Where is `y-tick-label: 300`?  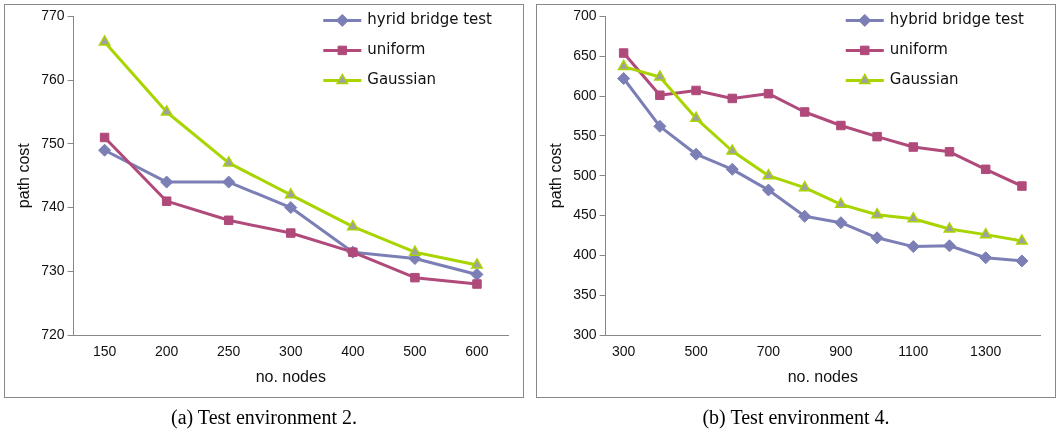 y-tick-label: 300 is located at coordinates (585, 333).